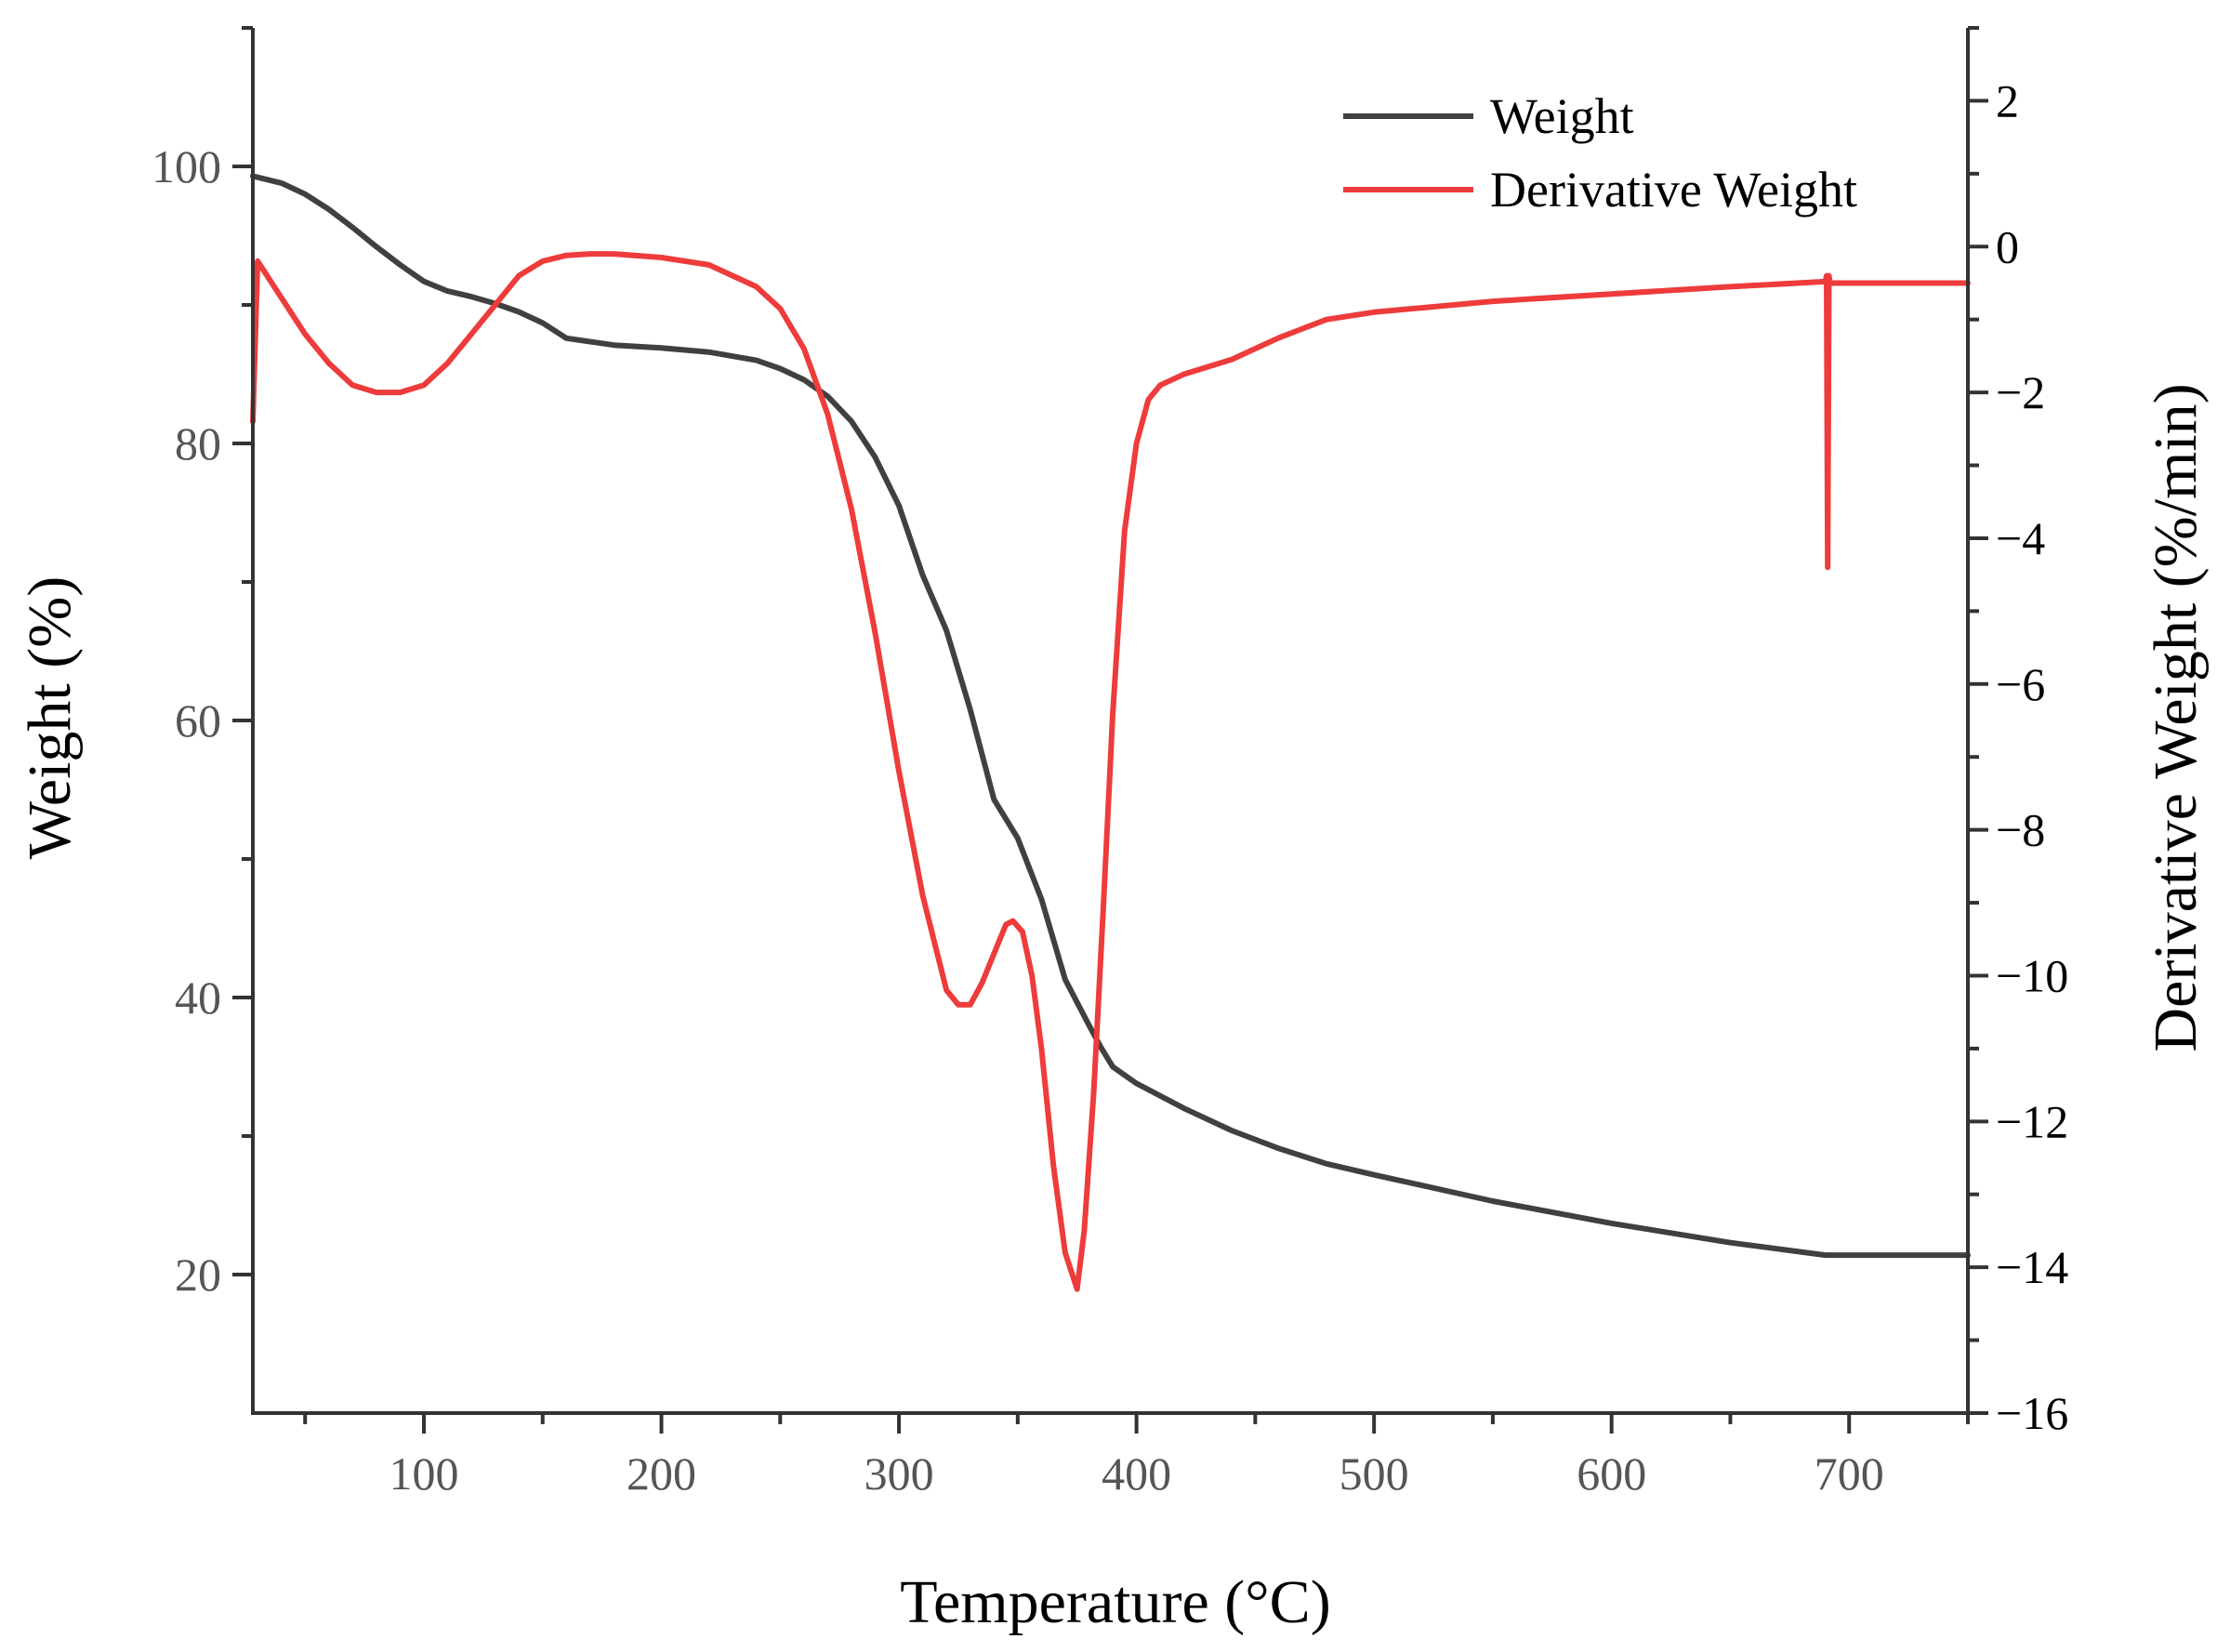 This screenshot has height=1652, width=2217. What do you see at coordinates (1374, 1473) in the screenshot?
I see `x-tick-label: 500` at bounding box center [1374, 1473].